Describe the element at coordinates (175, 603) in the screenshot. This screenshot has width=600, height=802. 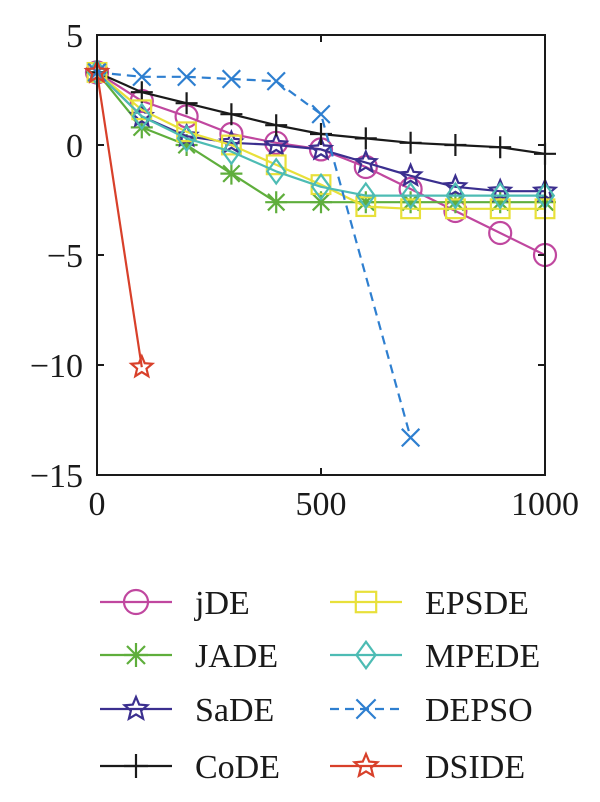
I see `legend-item-jde: jDE` at that location.